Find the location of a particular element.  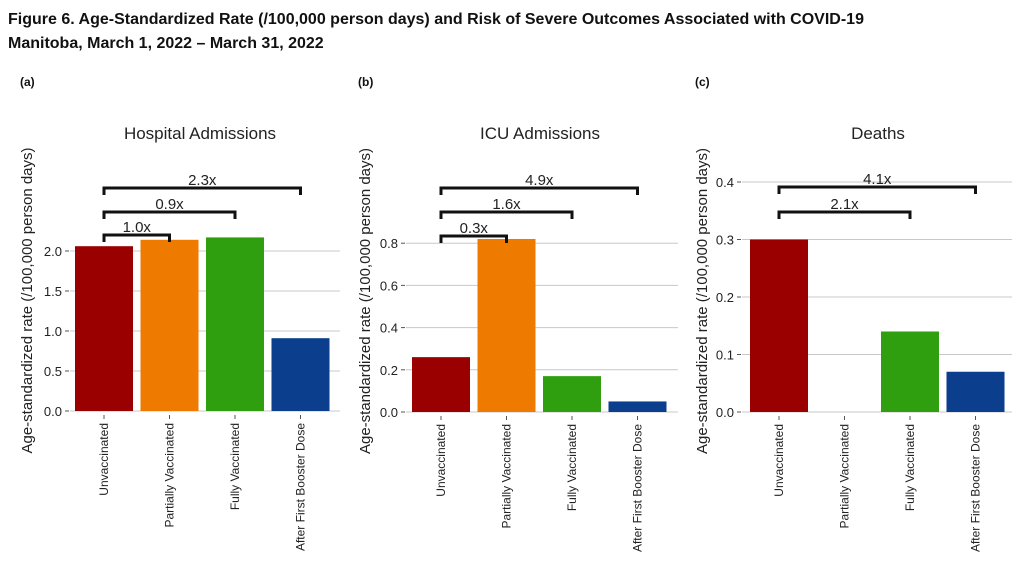

panel-title: Hospital Admissions is located at coordinates (200, 133).